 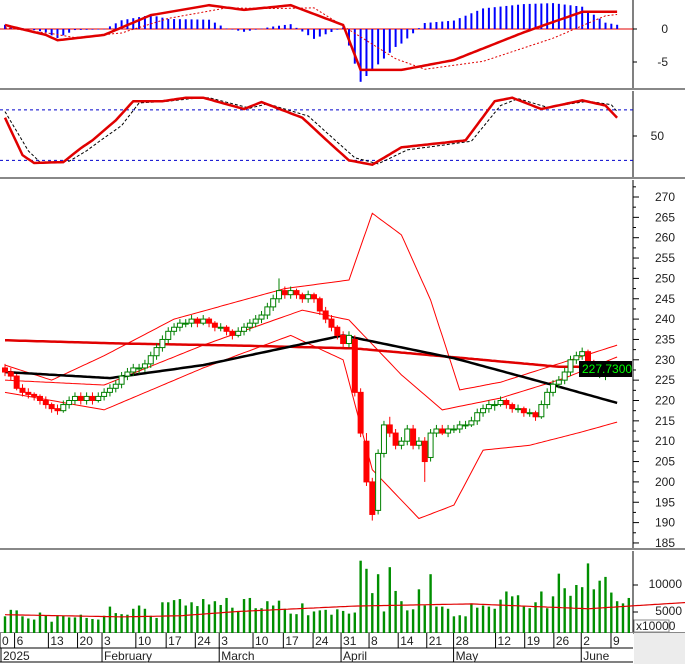 What do you see at coordinates (665, 401) in the screenshot?
I see `price-tick-label: 220` at bounding box center [665, 401].